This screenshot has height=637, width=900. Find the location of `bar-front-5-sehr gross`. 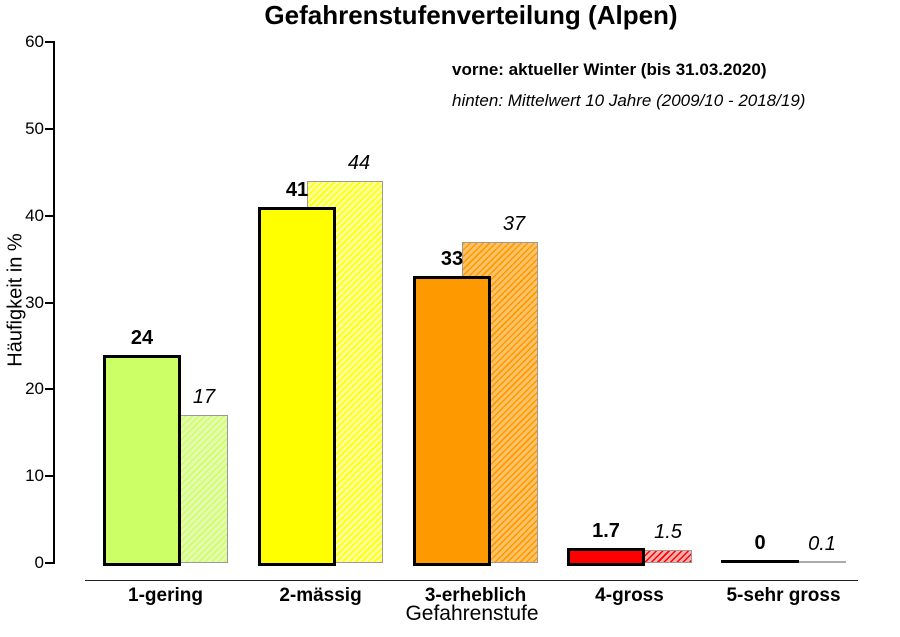

bar-front-5-sehr gross is located at coordinates (760, 561).